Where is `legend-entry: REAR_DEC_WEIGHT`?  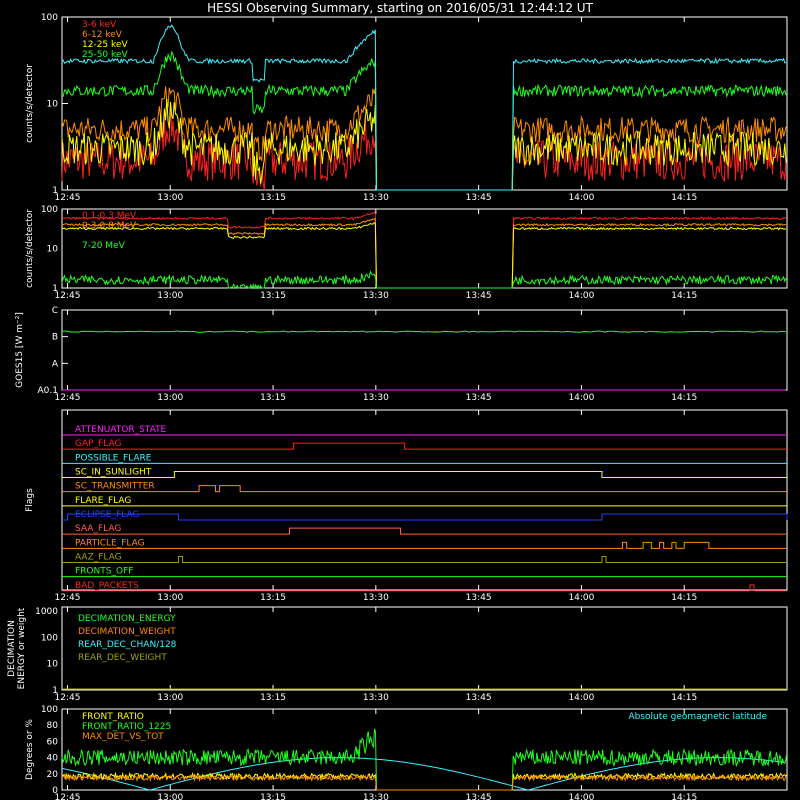
legend-entry: REAR_DEC_WEIGHT is located at coordinates (122, 658).